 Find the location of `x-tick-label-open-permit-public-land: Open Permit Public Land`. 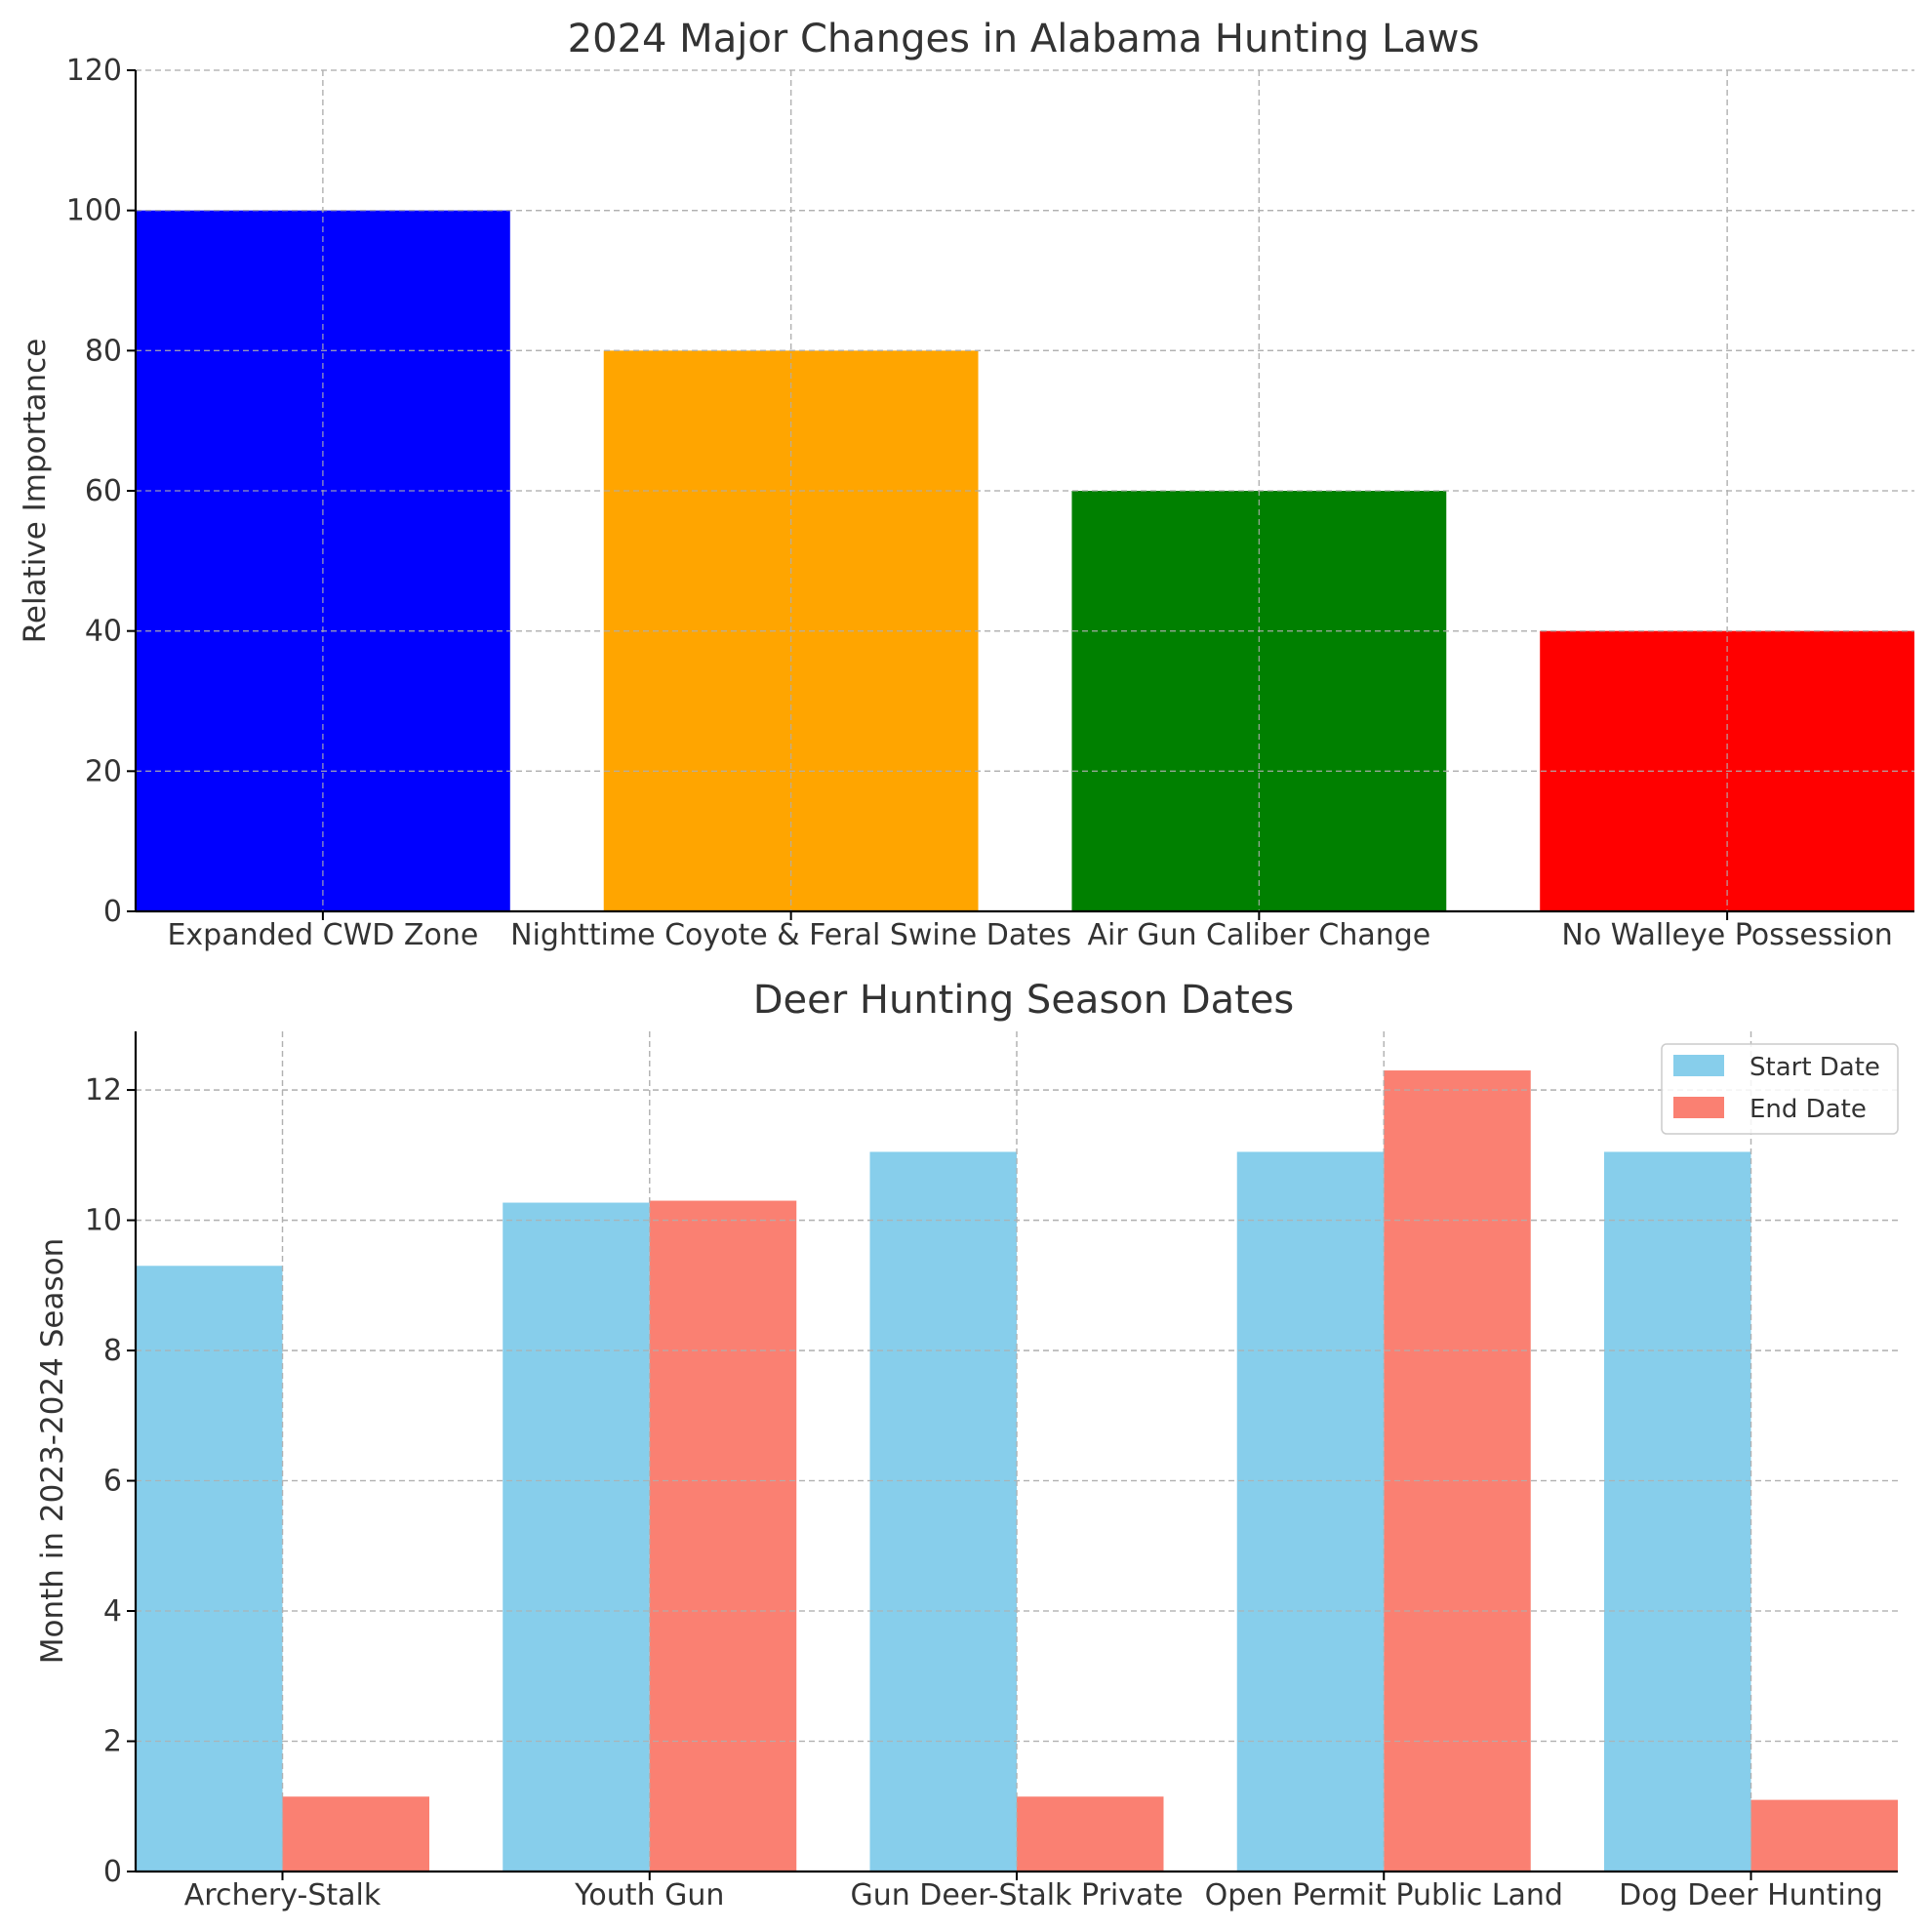

x-tick-label-open-permit-public-land: Open Permit Public Land is located at coordinates (1384, 1895).